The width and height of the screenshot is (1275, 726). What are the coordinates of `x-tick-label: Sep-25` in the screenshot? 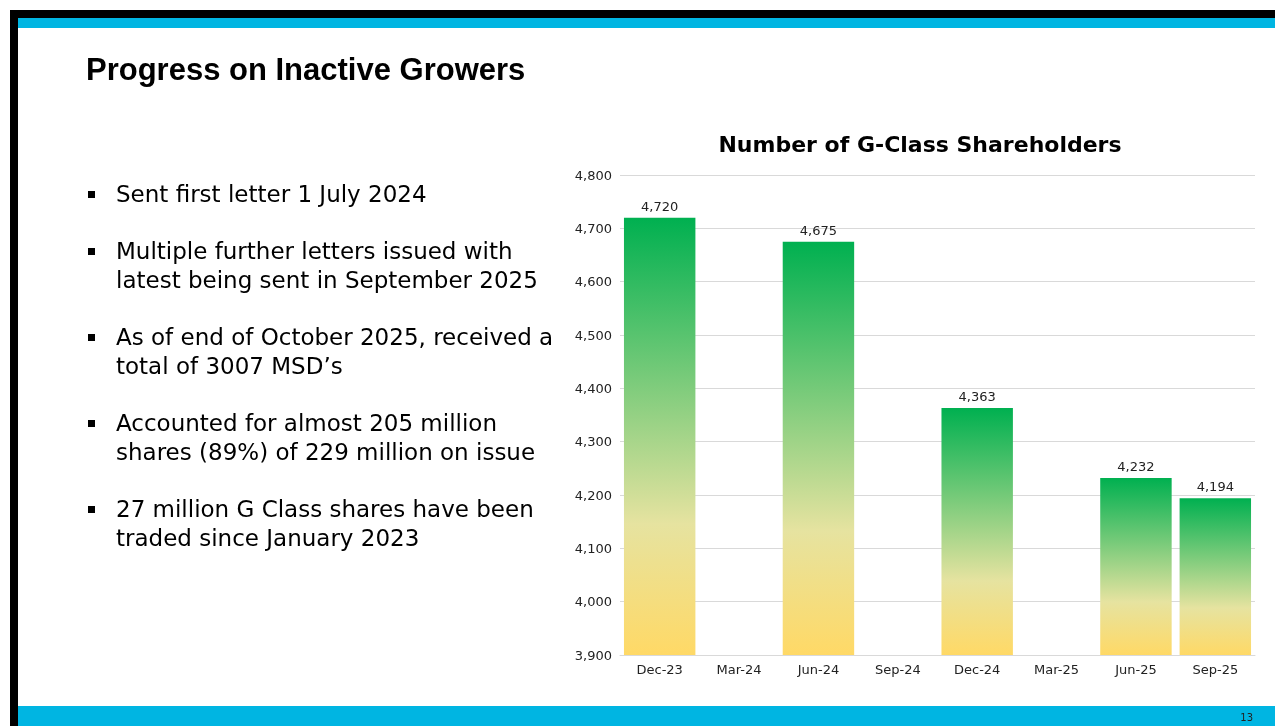 It's located at (1215, 669).